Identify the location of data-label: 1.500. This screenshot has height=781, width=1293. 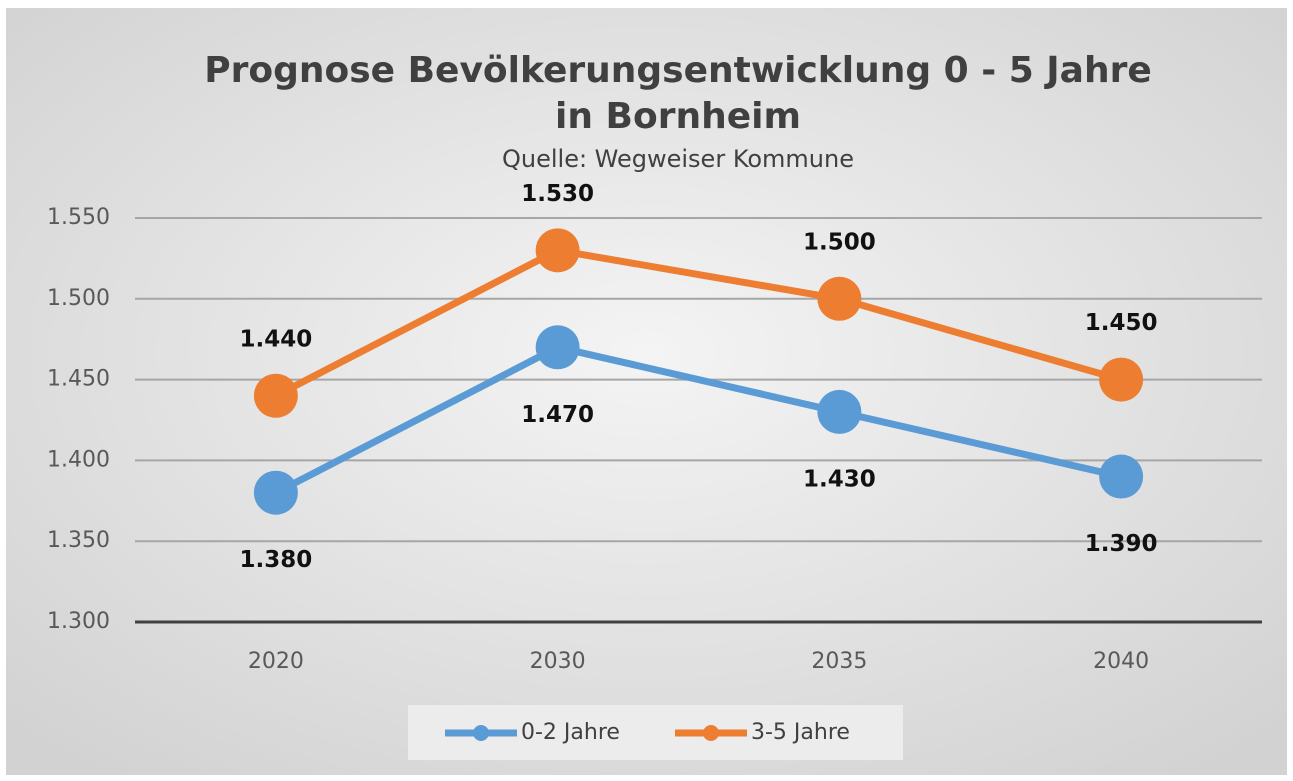
(839, 242).